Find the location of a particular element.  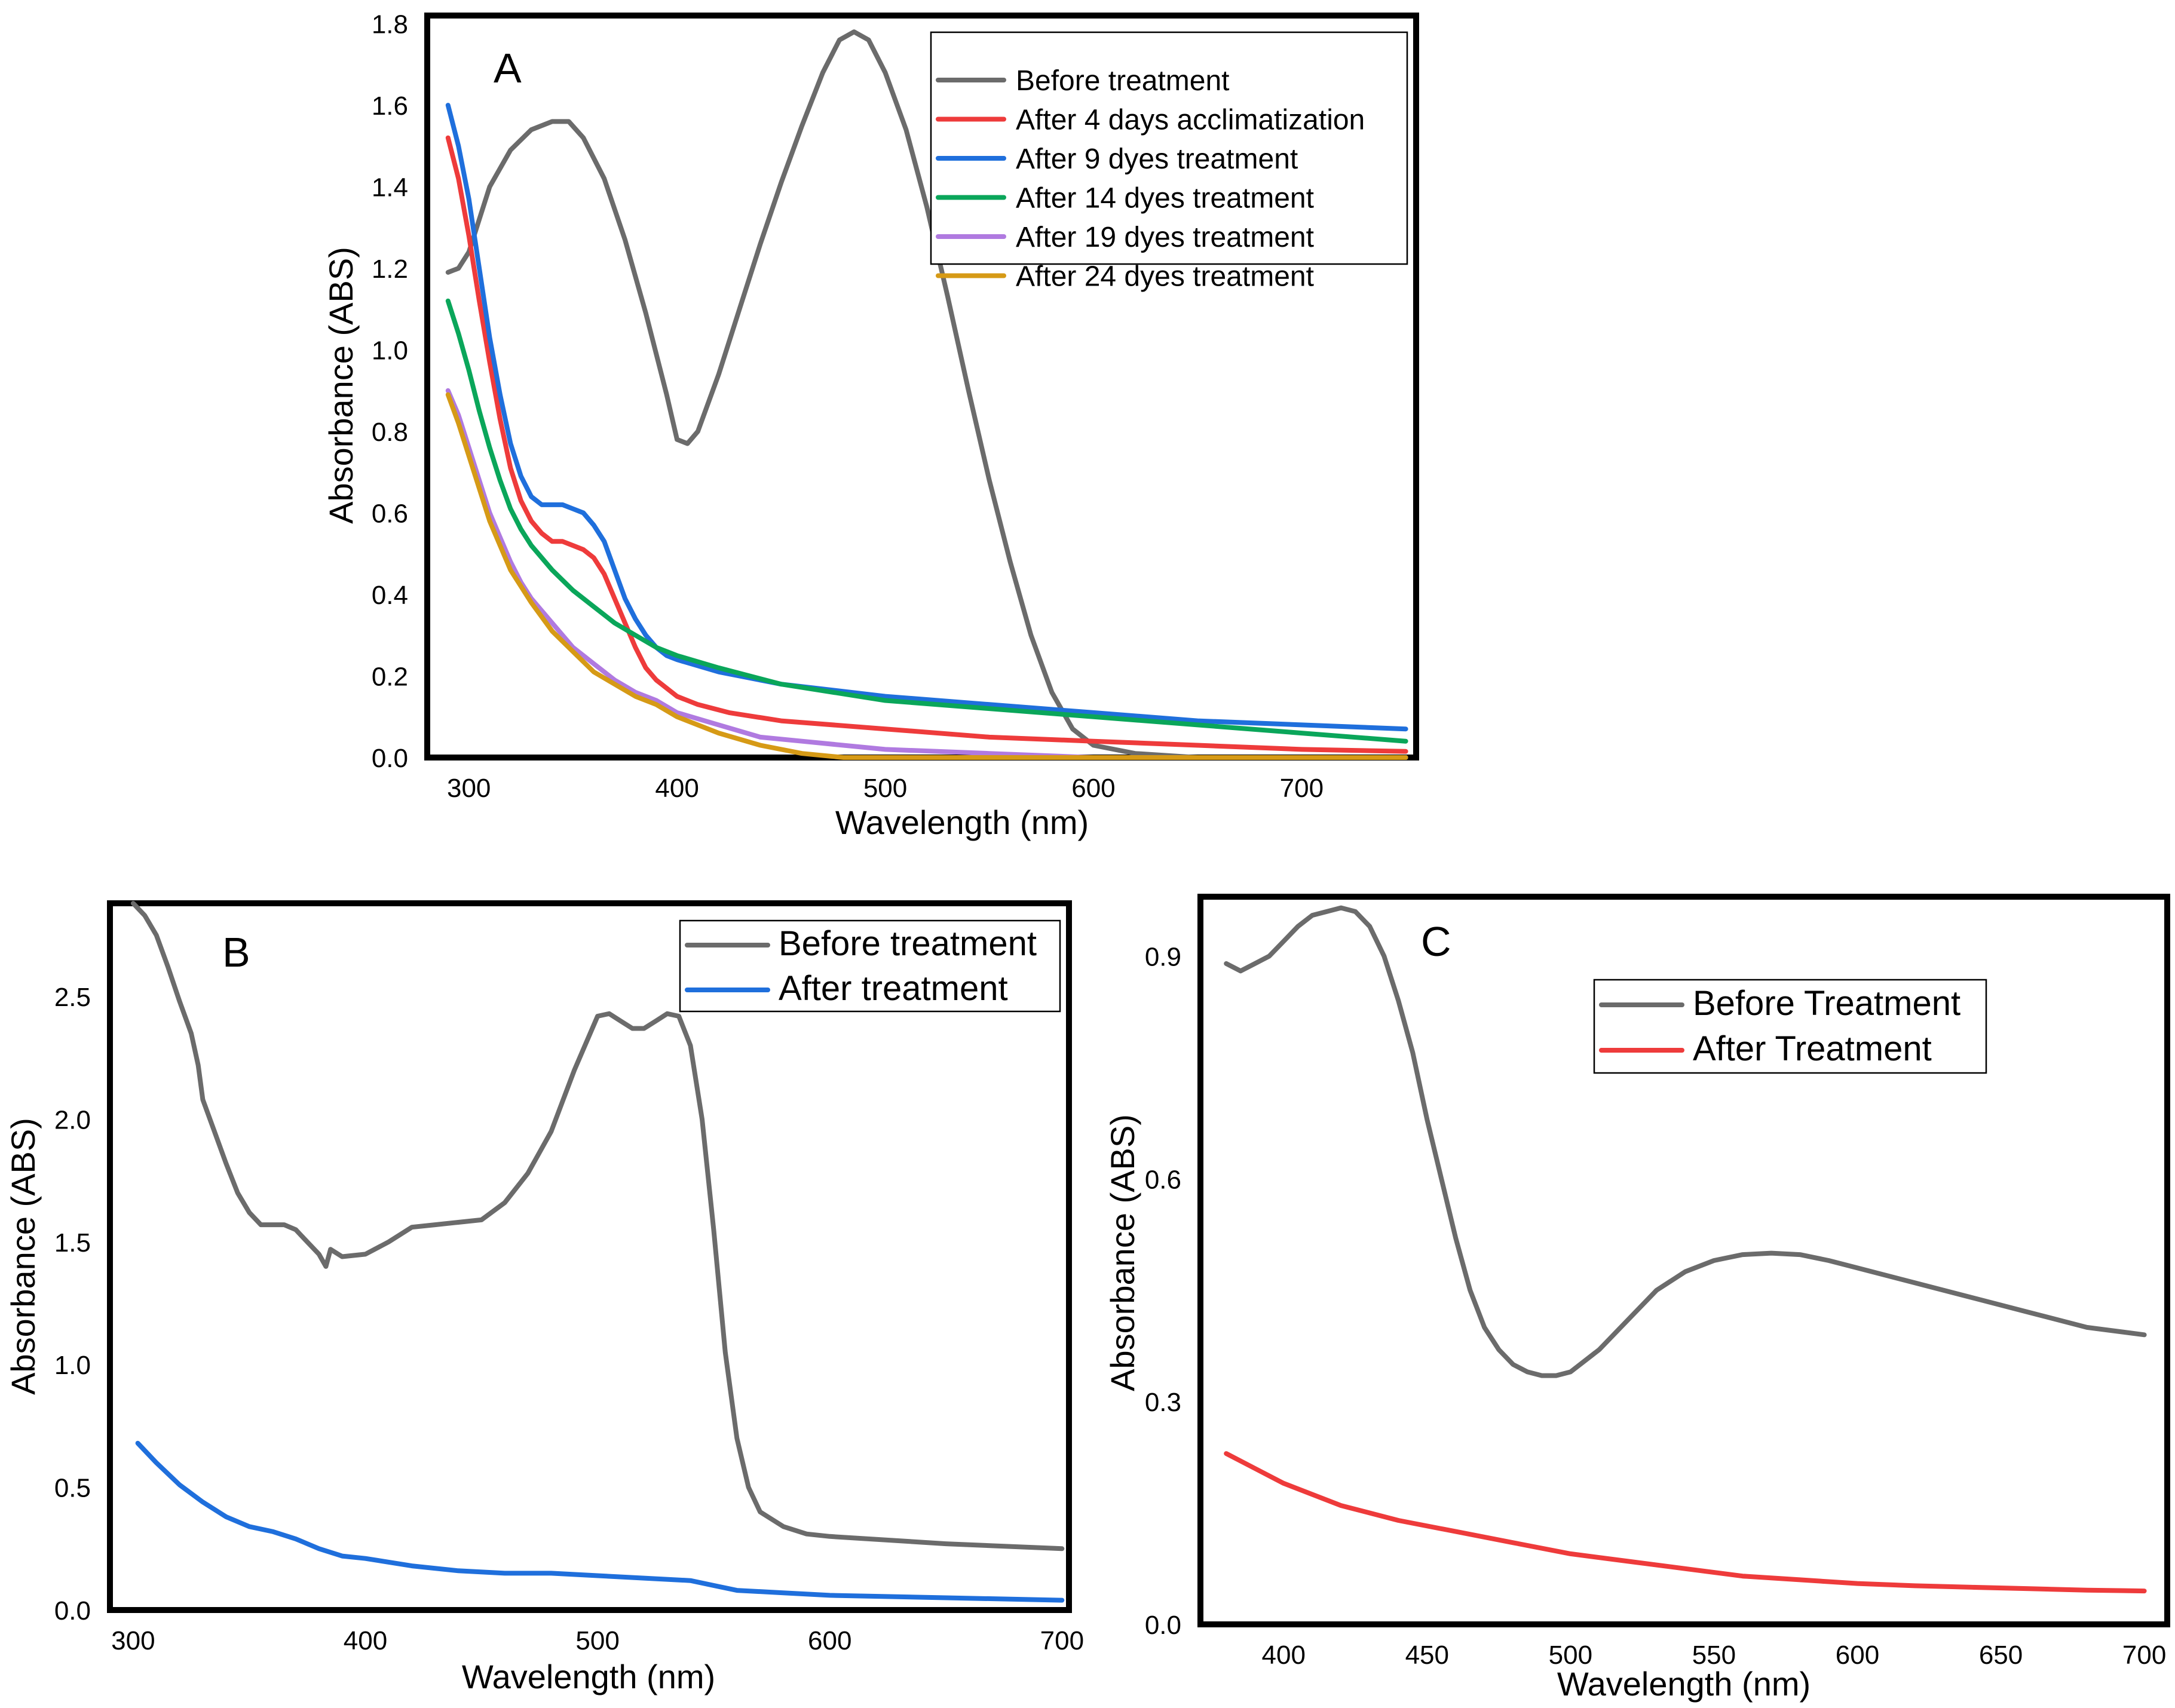

legend-entry-label: After 14 dyes treatment is located at coordinates (1165, 198).